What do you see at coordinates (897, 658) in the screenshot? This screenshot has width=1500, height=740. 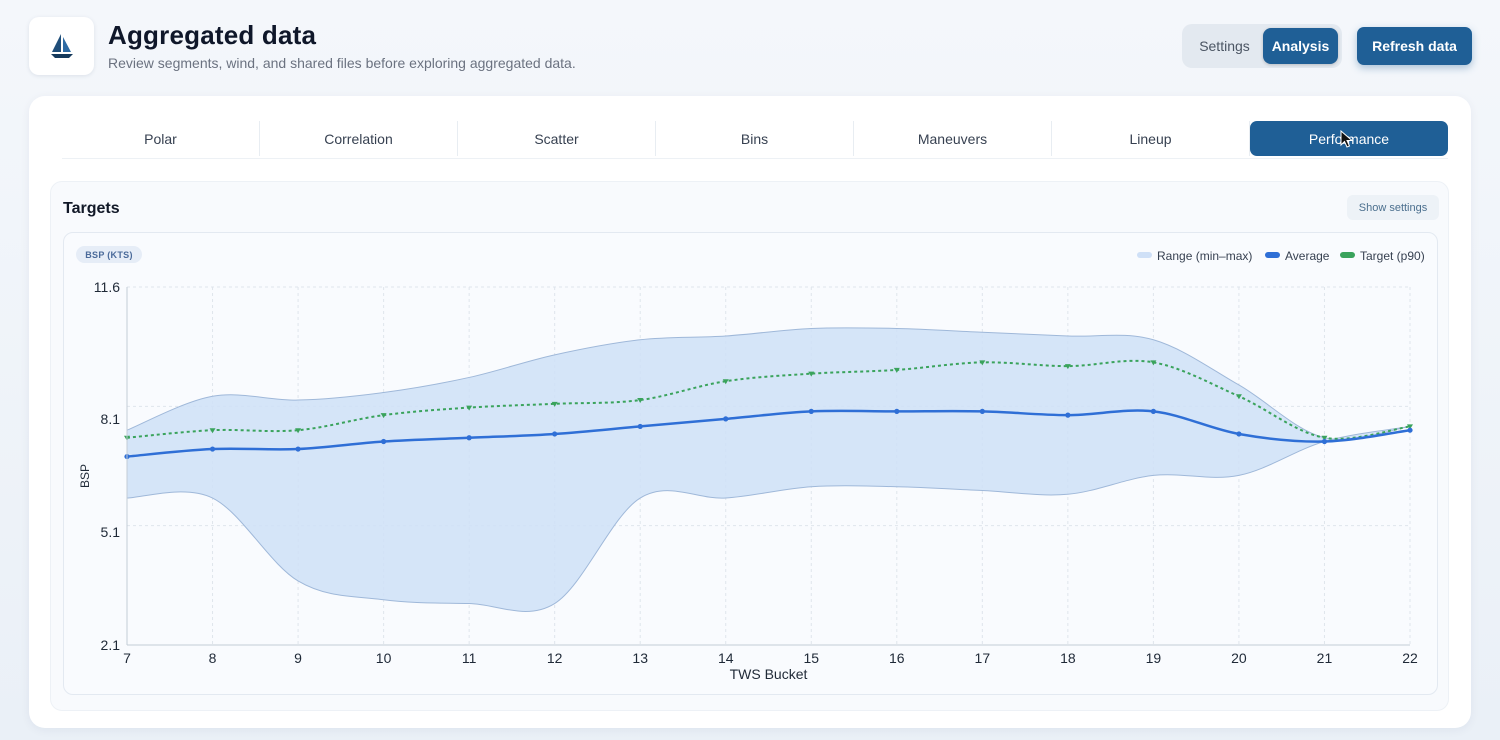 I see `x-tick-label: 16` at bounding box center [897, 658].